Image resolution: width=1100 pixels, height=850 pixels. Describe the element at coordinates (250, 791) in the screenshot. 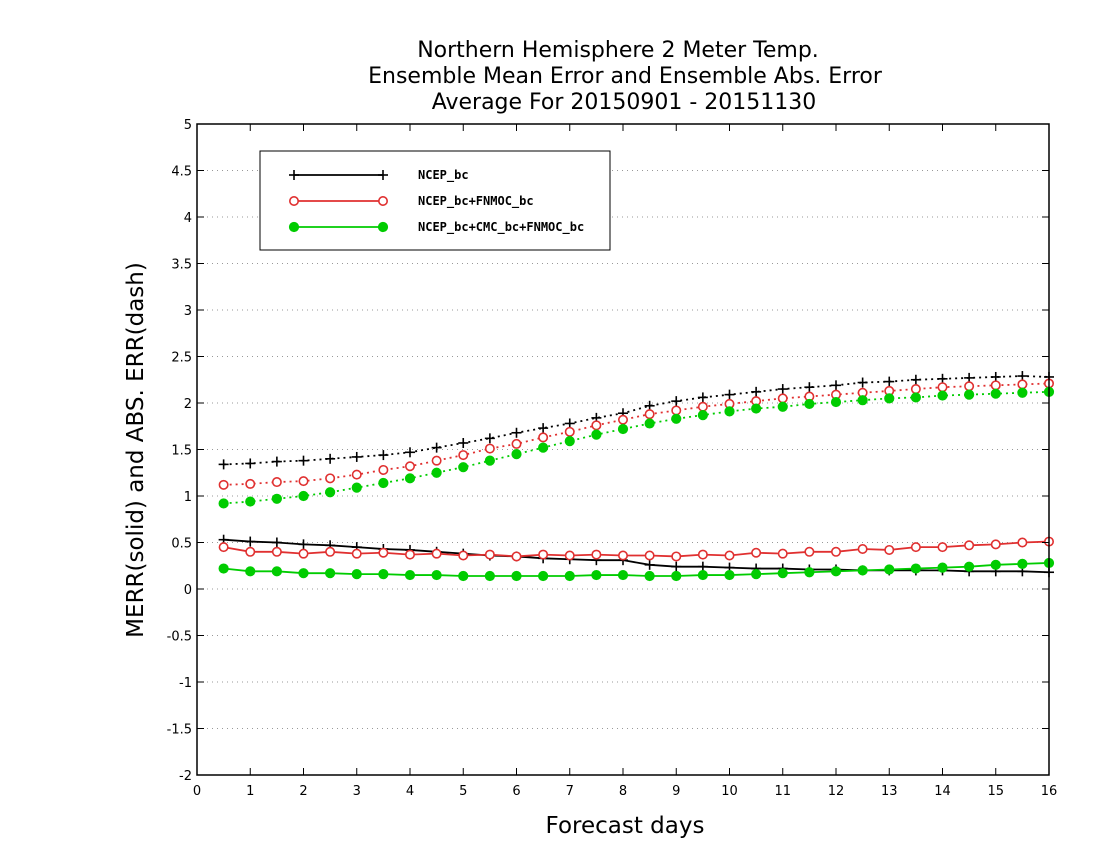

I see `x-tick-label: 1` at that location.